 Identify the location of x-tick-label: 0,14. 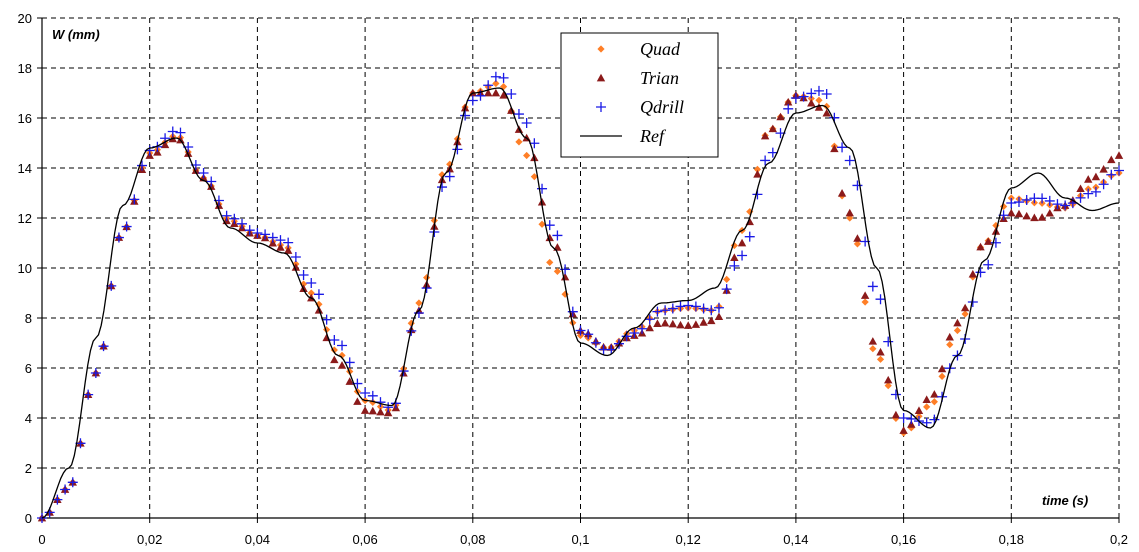
(795, 539).